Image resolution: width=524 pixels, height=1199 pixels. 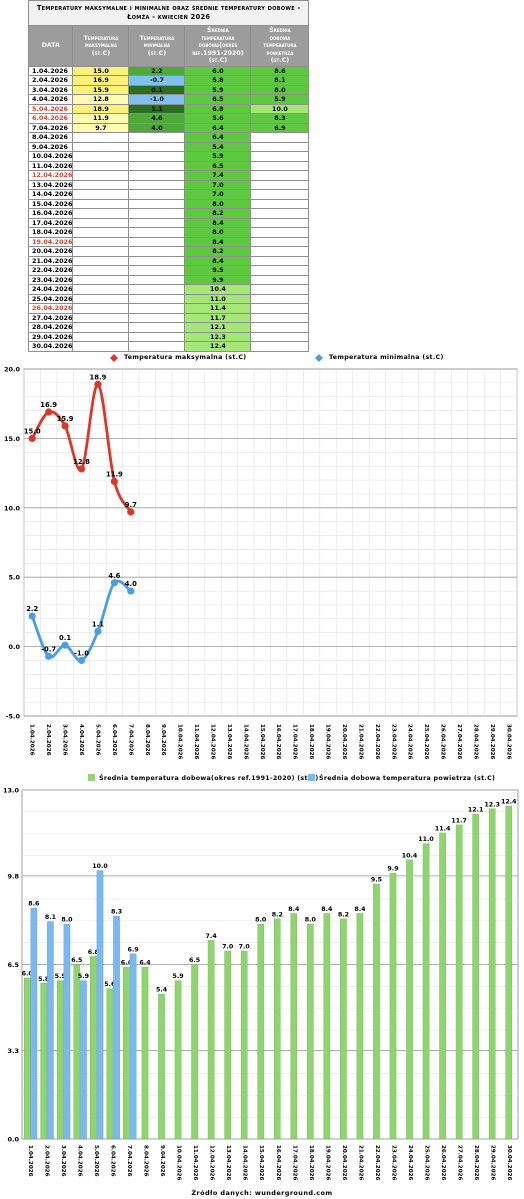 I want to click on norm-label: 5.4, so click(x=162, y=990).